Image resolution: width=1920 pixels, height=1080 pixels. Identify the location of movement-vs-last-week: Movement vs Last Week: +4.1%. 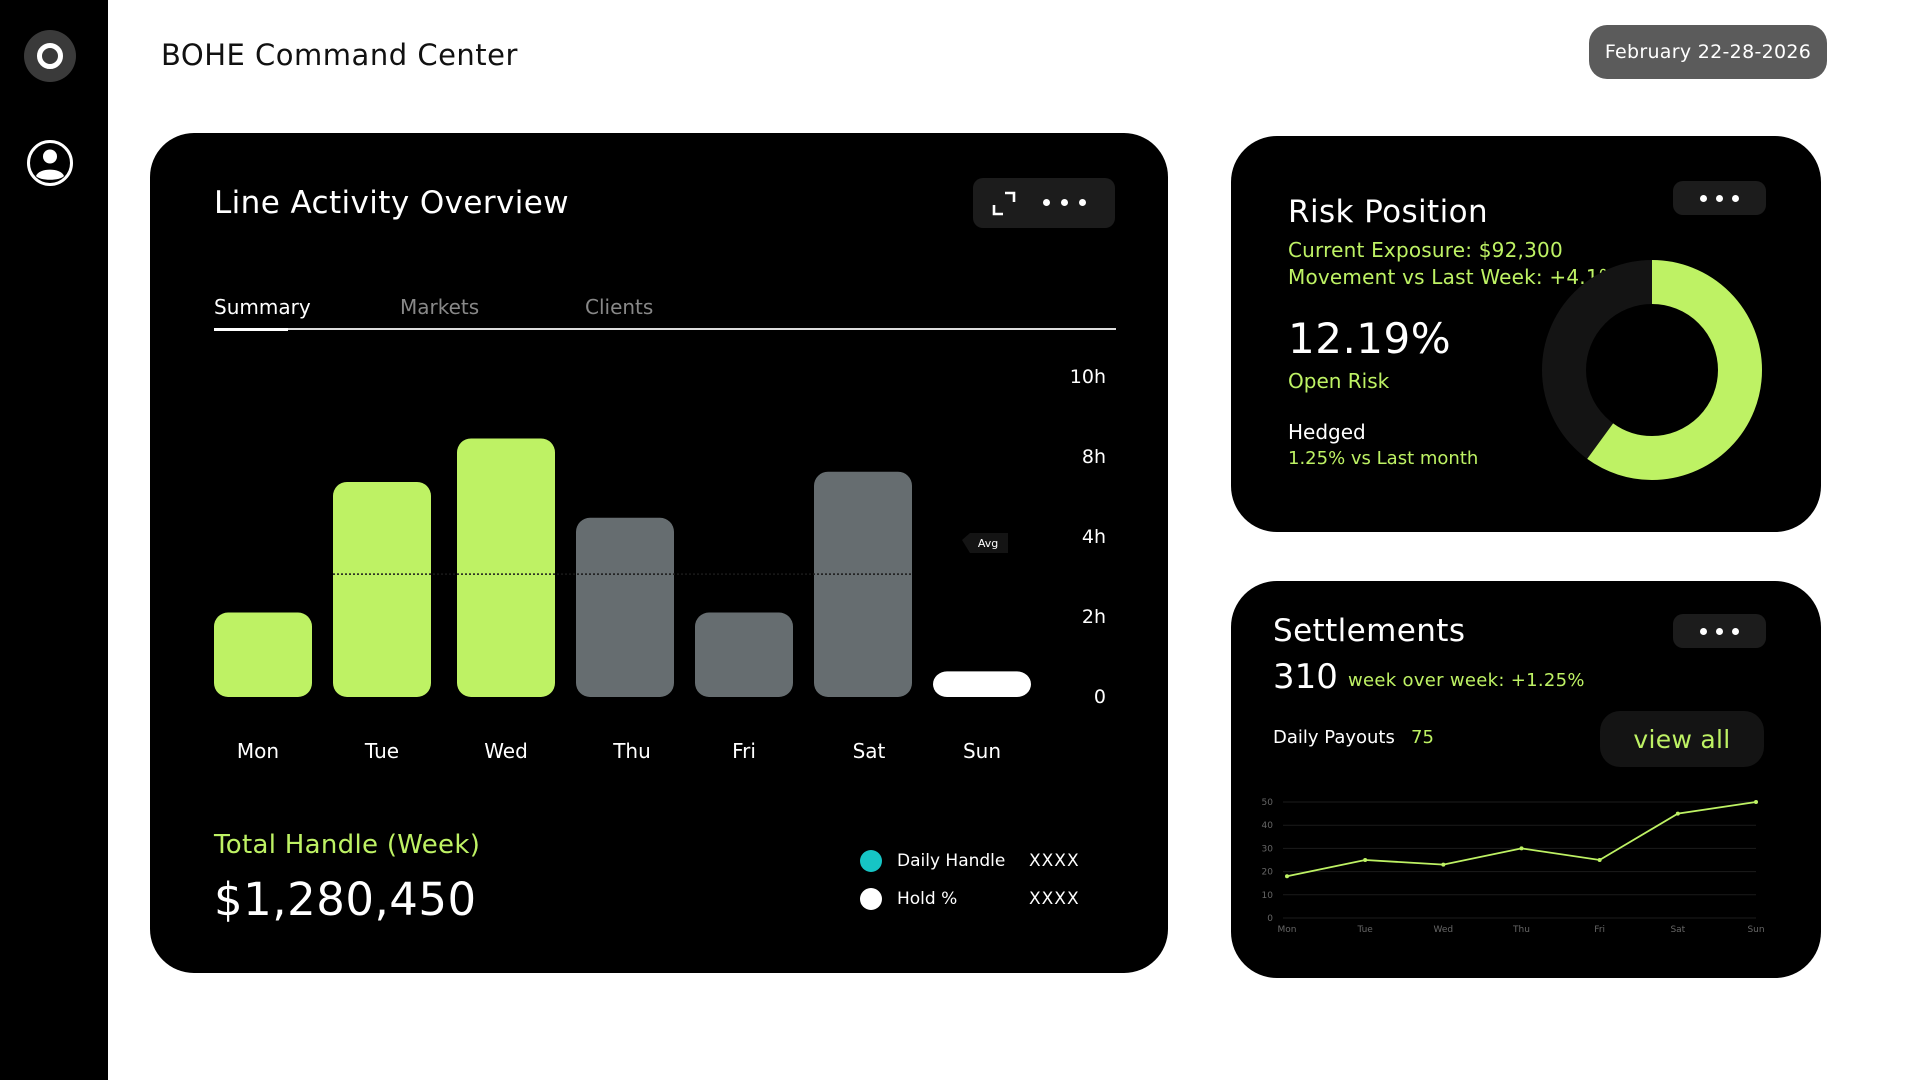
(1453, 277).